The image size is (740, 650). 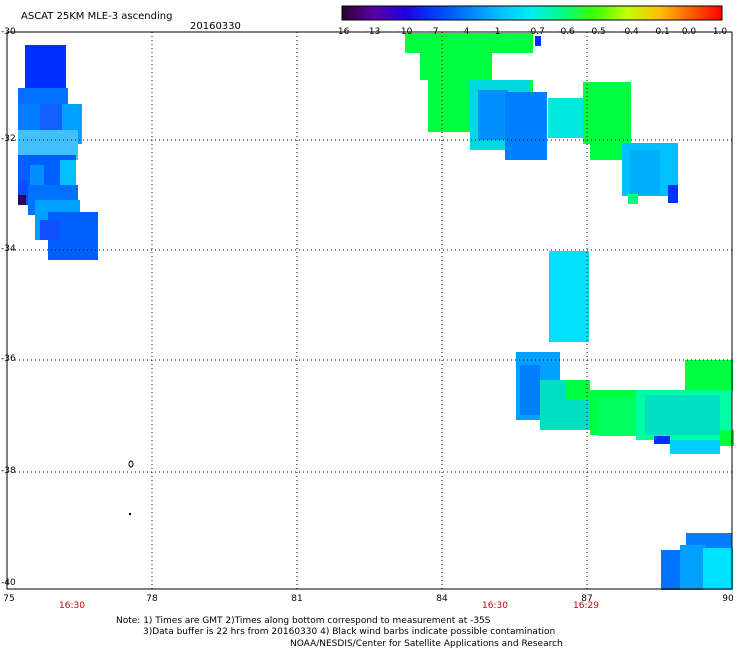 What do you see at coordinates (536, 32) in the screenshot?
I see `colorbar-tick: -0.7` at bounding box center [536, 32].